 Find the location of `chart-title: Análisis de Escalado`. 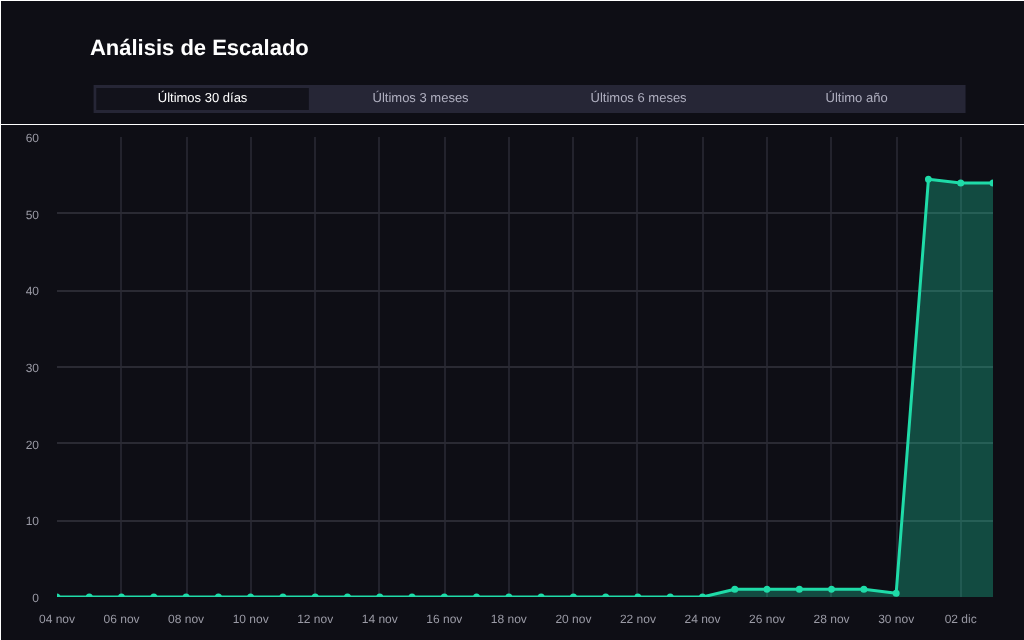

chart-title: Análisis de Escalado is located at coordinates (199, 49).